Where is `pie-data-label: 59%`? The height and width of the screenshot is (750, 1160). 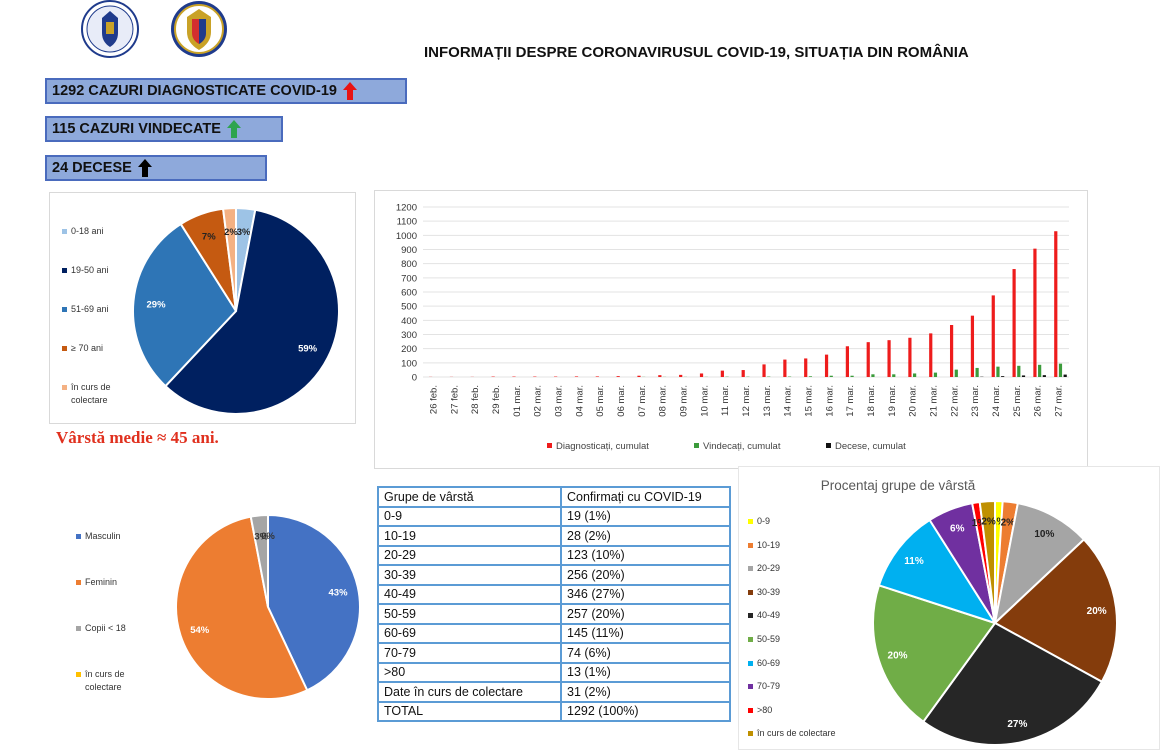 pie-data-label: 59% is located at coordinates (308, 348).